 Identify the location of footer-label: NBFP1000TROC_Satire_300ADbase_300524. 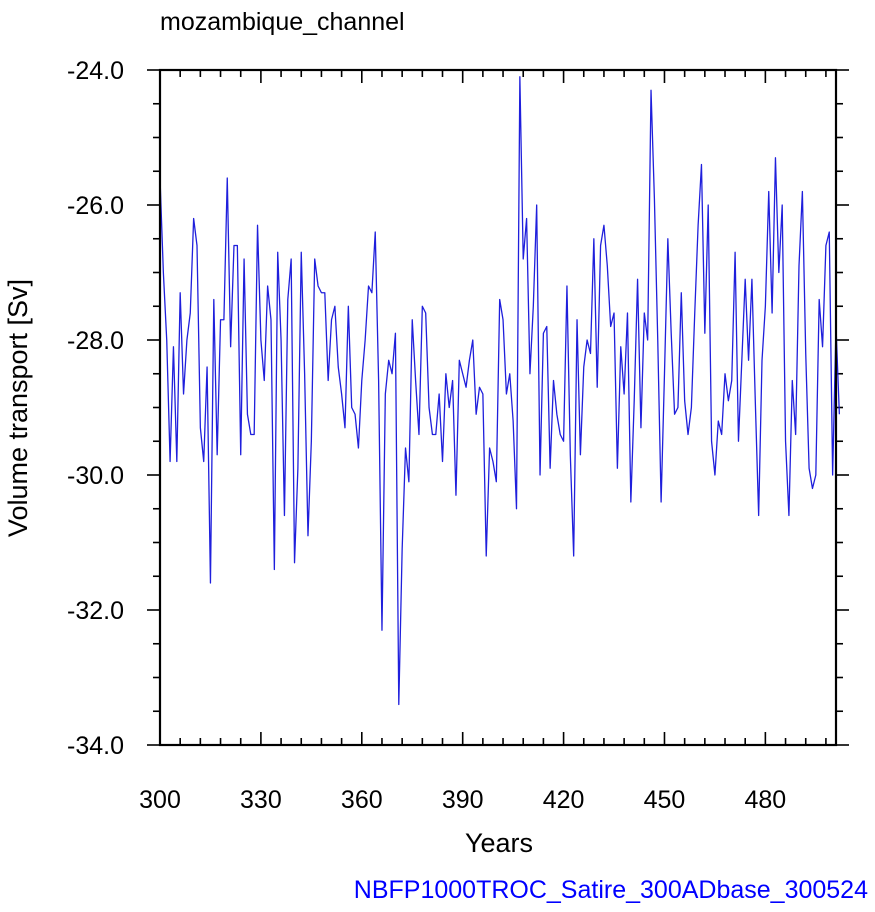
(611, 890).